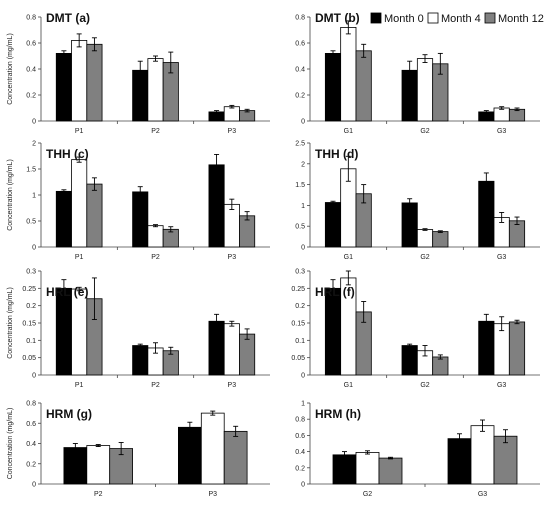 The image size is (550, 505). Describe the element at coordinates (335, 292) in the screenshot. I see `panel-title: HRL (f)` at that location.